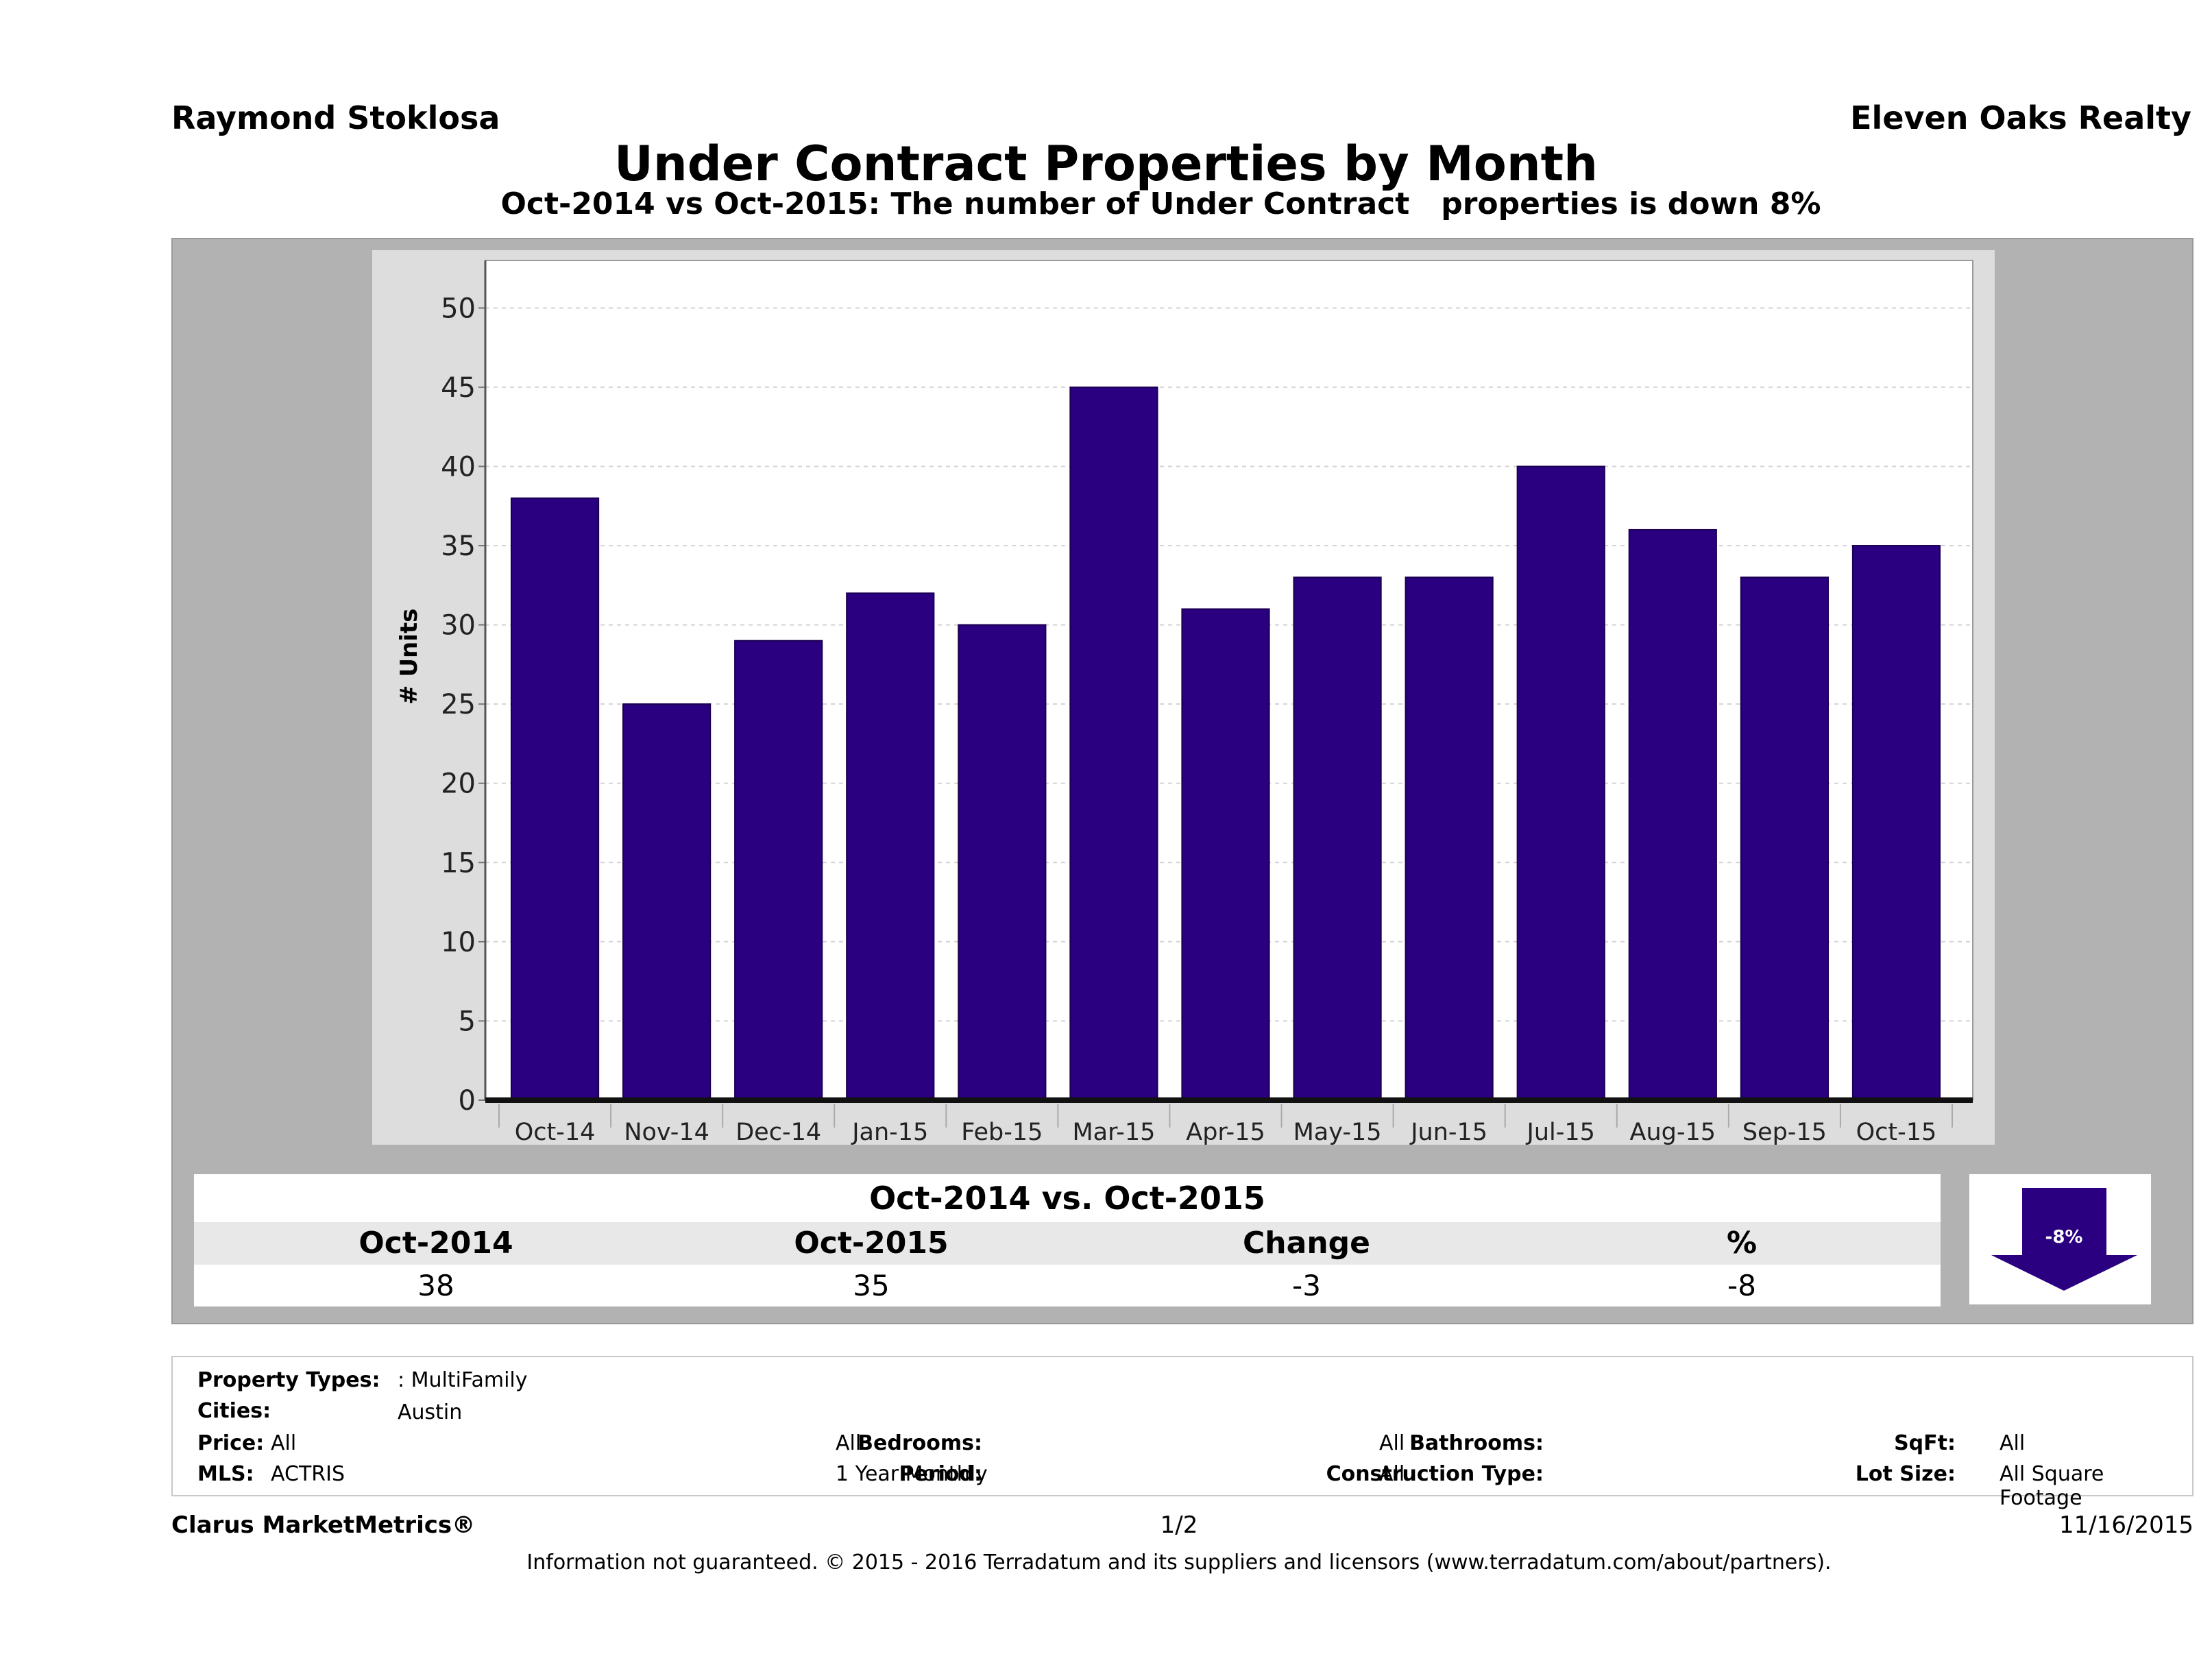 This screenshot has height=1678, width=2212. I want to click on y-tick-label: 40, so click(458, 467).